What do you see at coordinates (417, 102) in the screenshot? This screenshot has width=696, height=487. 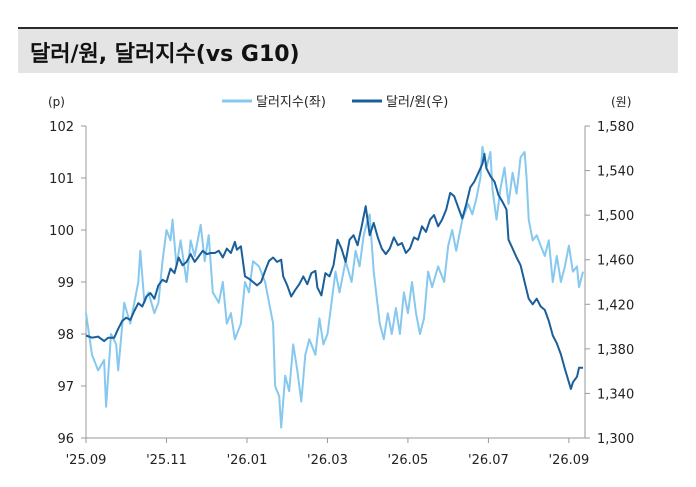 I see `legend-label-2: 달러/원(우)` at bounding box center [417, 102].